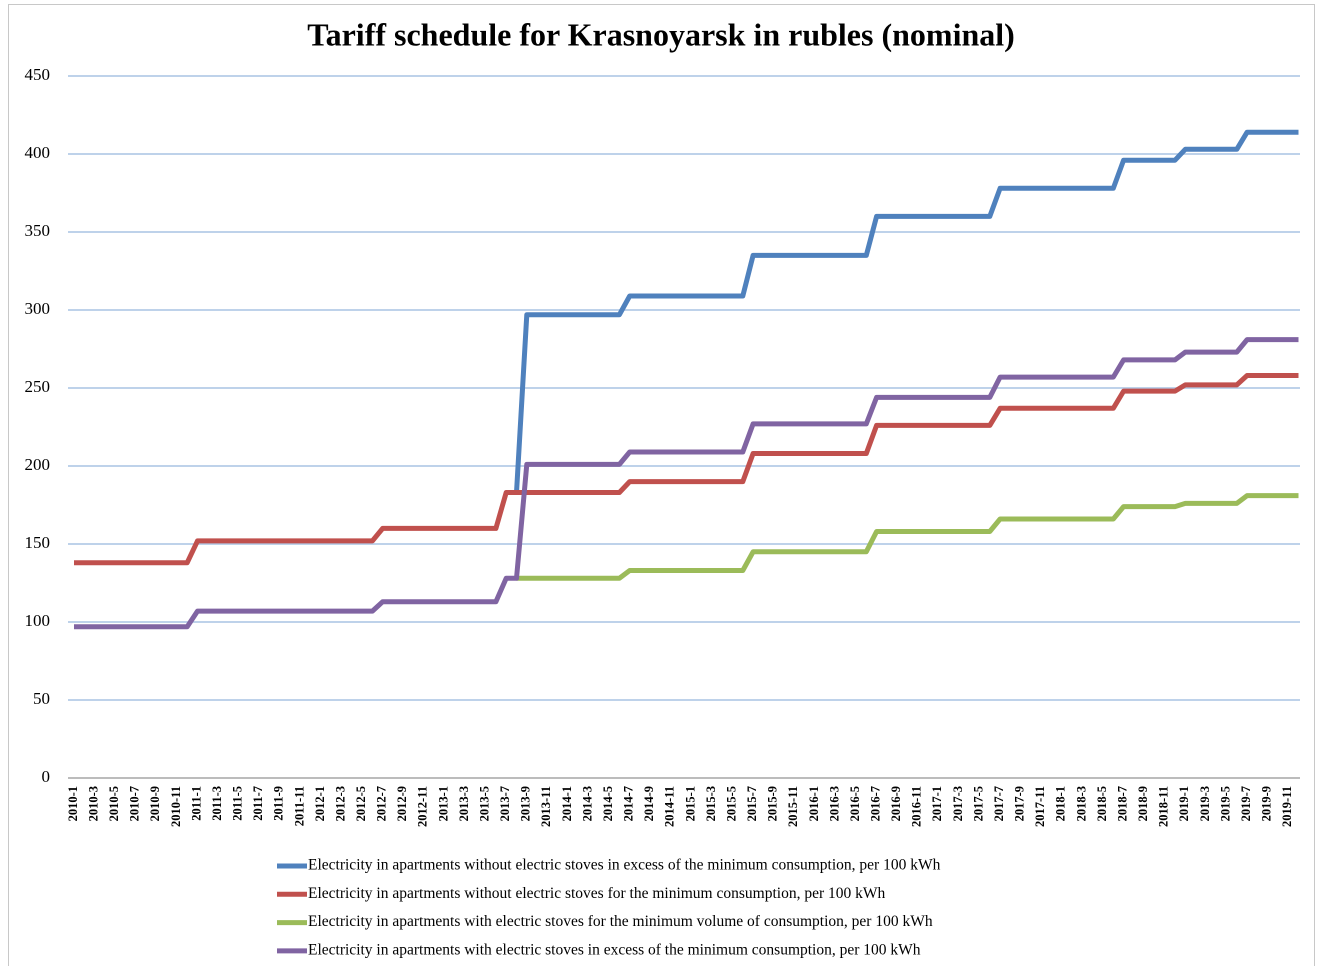 The width and height of the screenshot is (1322, 966). I want to click on x-tick-label: 2017-11, so click(1040, 806).